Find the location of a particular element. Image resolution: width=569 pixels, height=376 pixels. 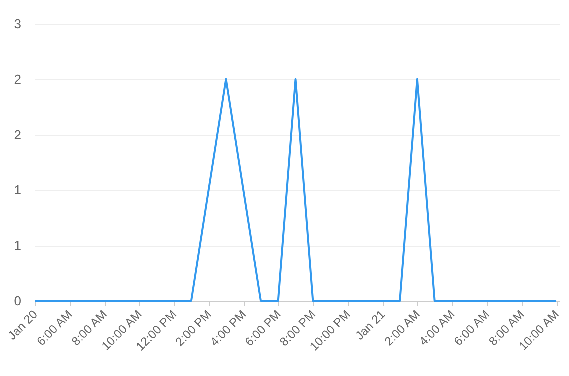

y-tick-label: 0 is located at coordinates (18, 301).